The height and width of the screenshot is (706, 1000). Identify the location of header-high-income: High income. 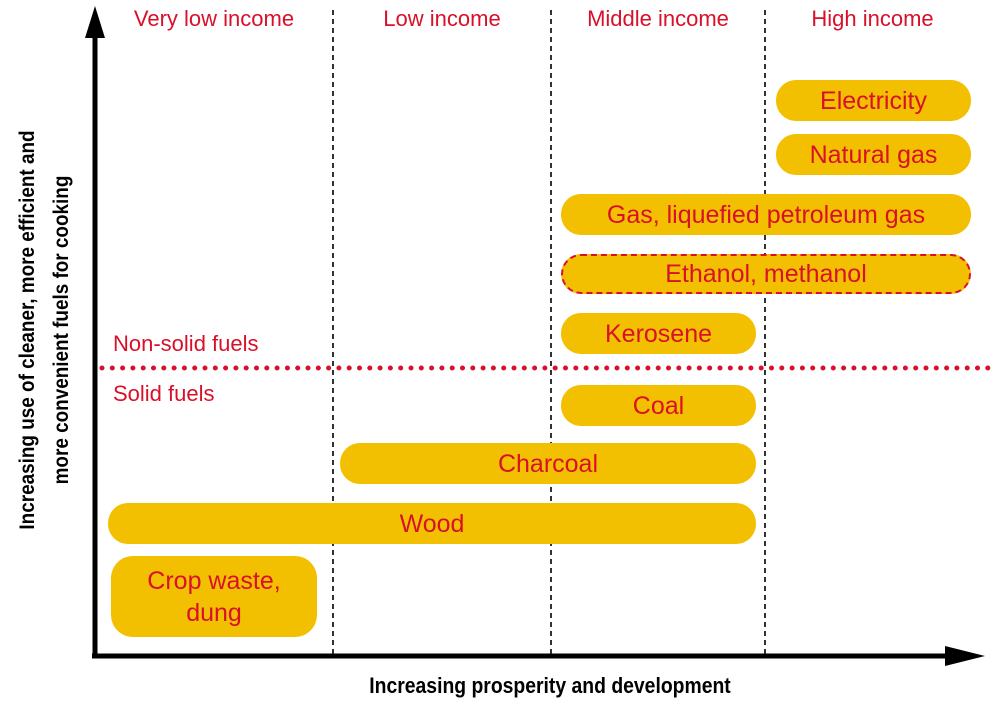
(872, 18).